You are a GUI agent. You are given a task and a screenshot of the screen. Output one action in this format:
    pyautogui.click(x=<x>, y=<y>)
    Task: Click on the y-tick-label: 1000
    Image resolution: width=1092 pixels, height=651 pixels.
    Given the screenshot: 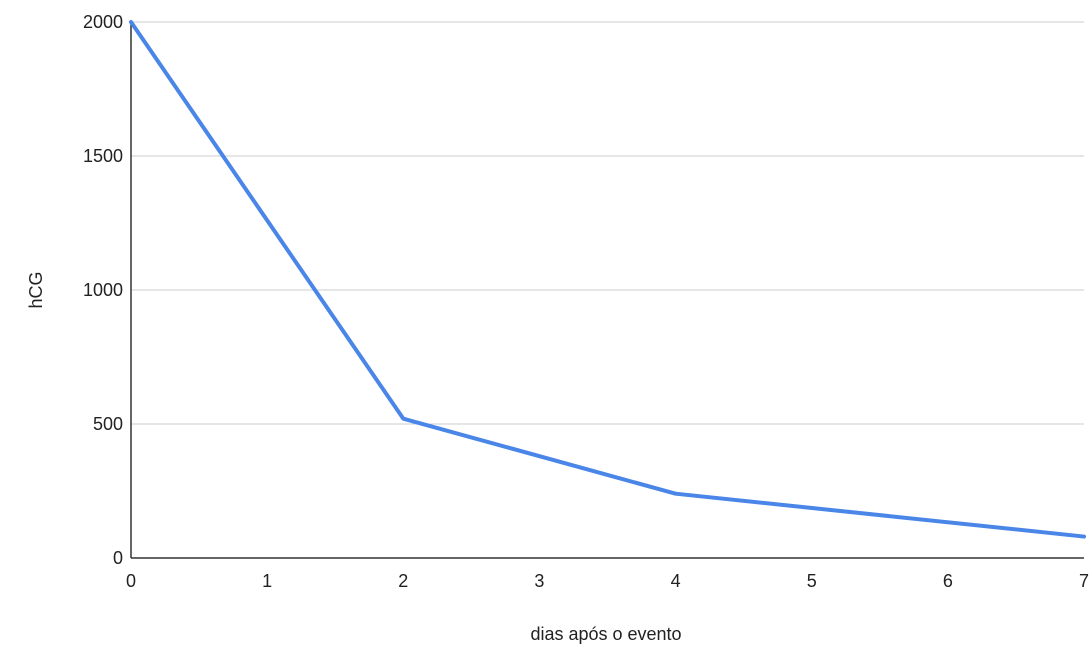 What is the action you would take?
    pyautogui.click(x=103, y=290)
    